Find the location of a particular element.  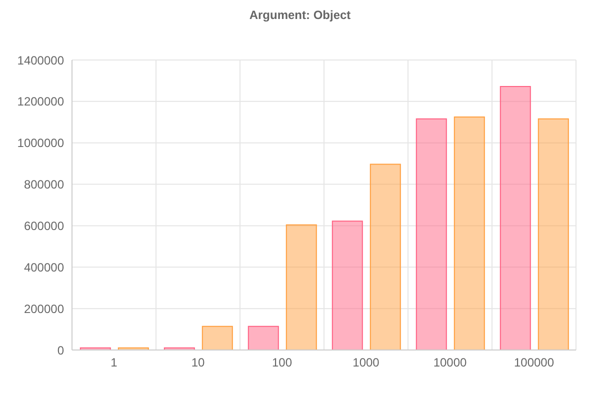

y-tick-label: 1000000 is located at coordinates (40, 143).